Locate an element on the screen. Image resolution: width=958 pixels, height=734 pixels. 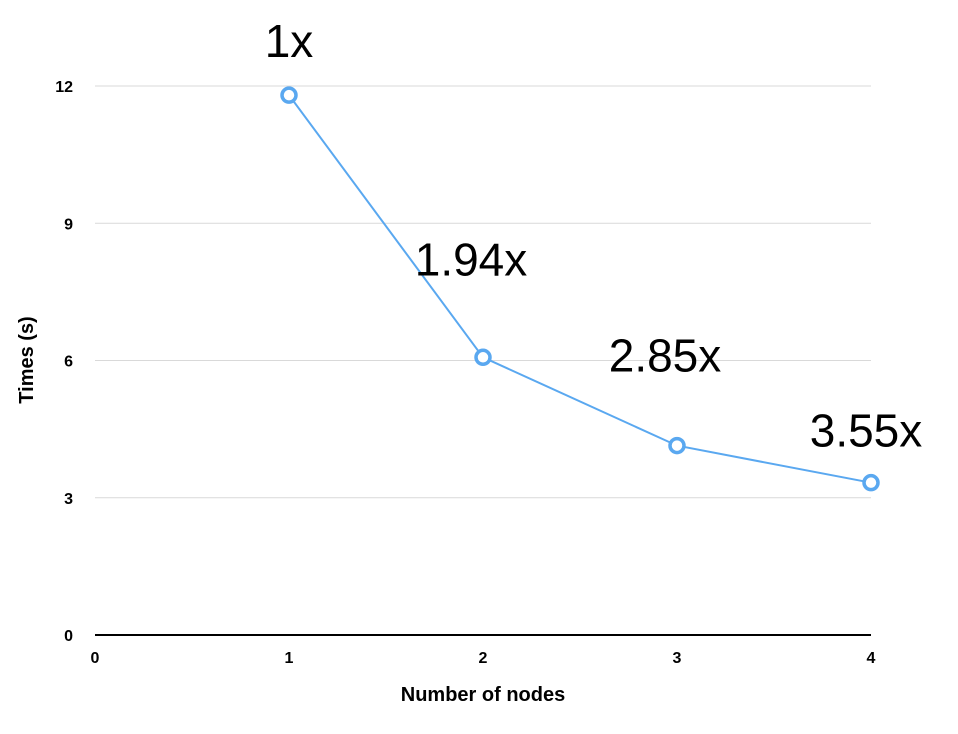
data-label: 1x is located at coordinates (289, 41).